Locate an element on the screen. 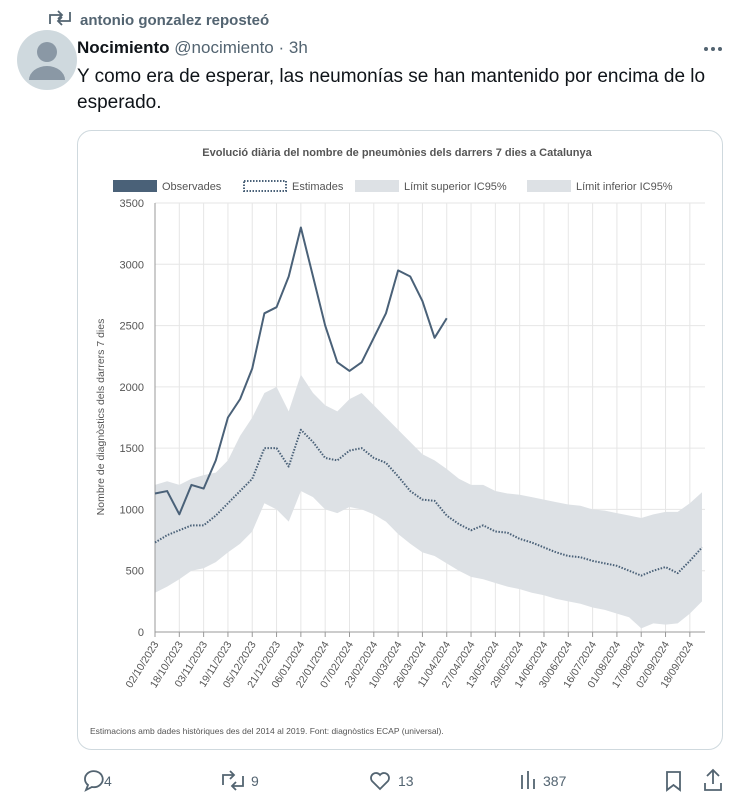 This screenshot has width=748, height=808. share-icon is located at coordinates (713, 779).